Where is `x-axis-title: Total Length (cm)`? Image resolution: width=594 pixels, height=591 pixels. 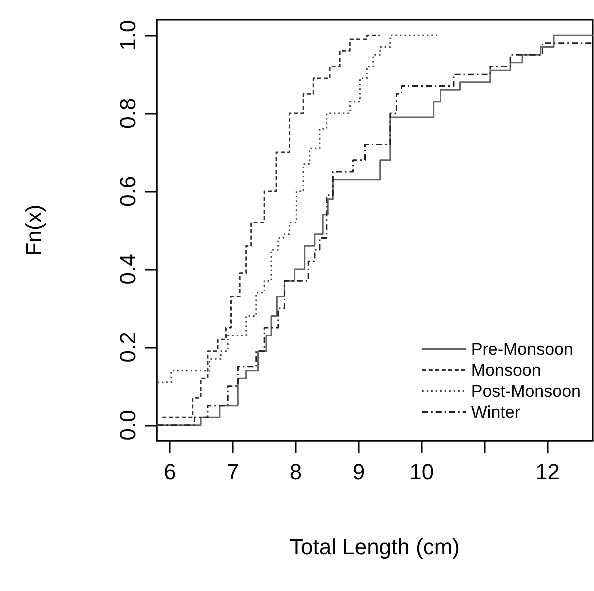
x-axis-title: Total Length (cm) is located at coordinates (375, 547).